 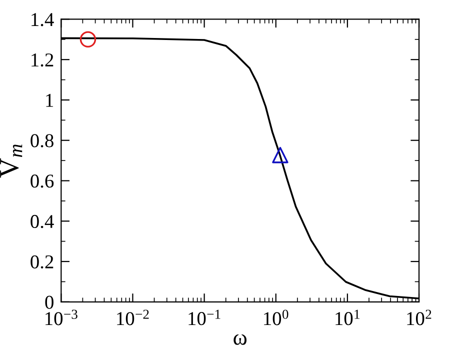 What do you see at coordinates (42, 181) in the screenshot?
I see `y-tick-label: 0.6` at bounding box center [42, 181].